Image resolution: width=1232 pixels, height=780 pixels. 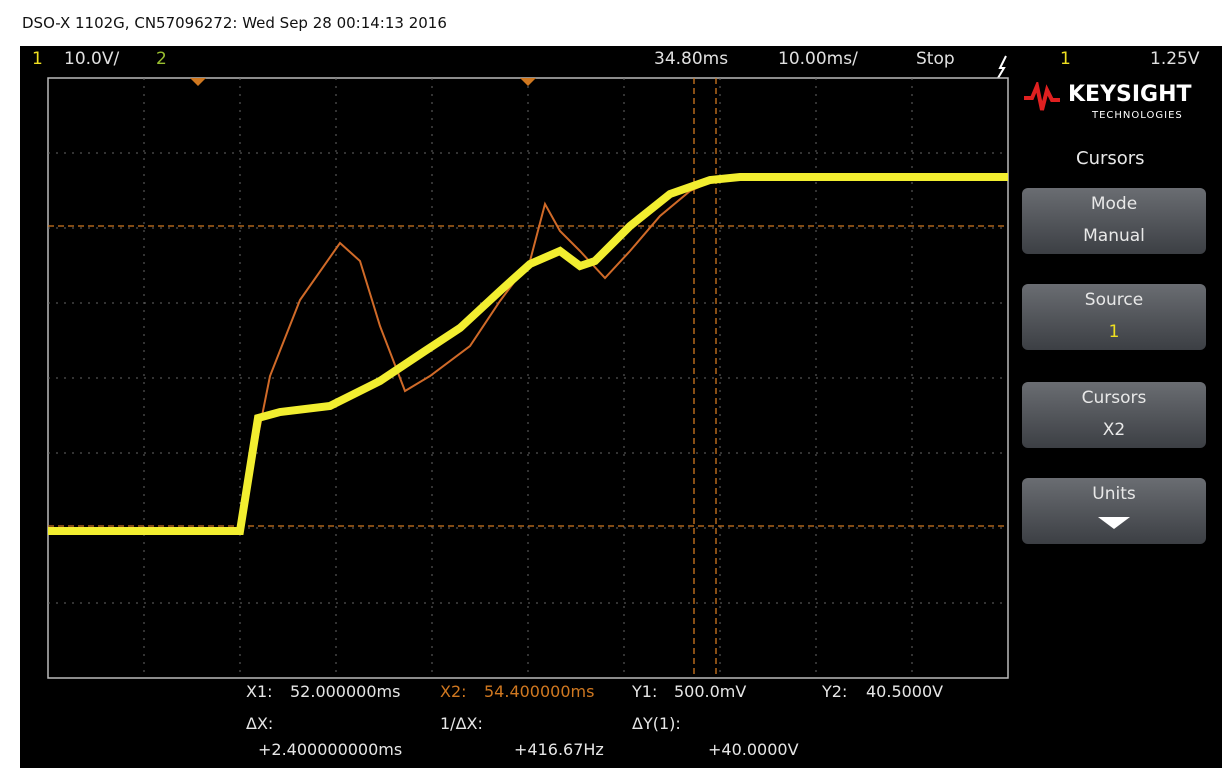 What do you see at coordinates (1114, 398) in the screenshot?
I see `button-label: Cursors` at bounding box center [1114, 398].